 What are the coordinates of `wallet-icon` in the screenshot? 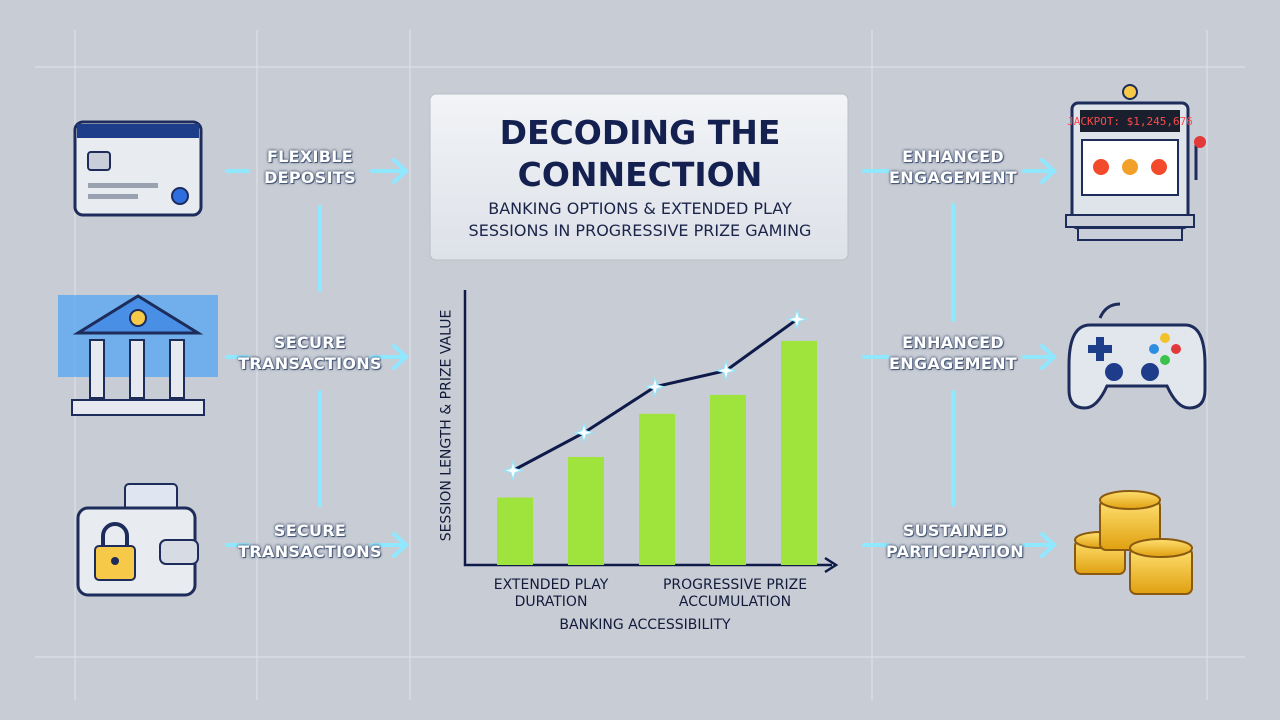 It's located at (137, 540).